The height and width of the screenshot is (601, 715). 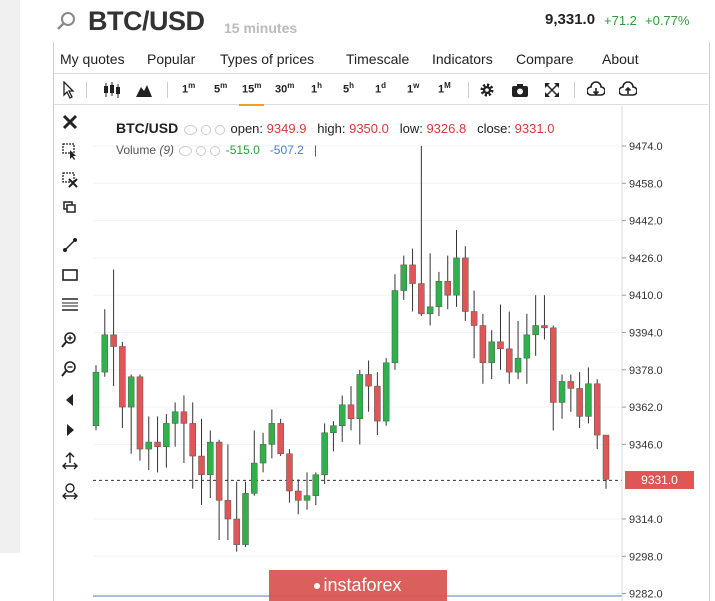 What do you see at coordinates (369, 128) in the screenshot?
I see `high-value: 9350.0` at bounding box center [369, 128].